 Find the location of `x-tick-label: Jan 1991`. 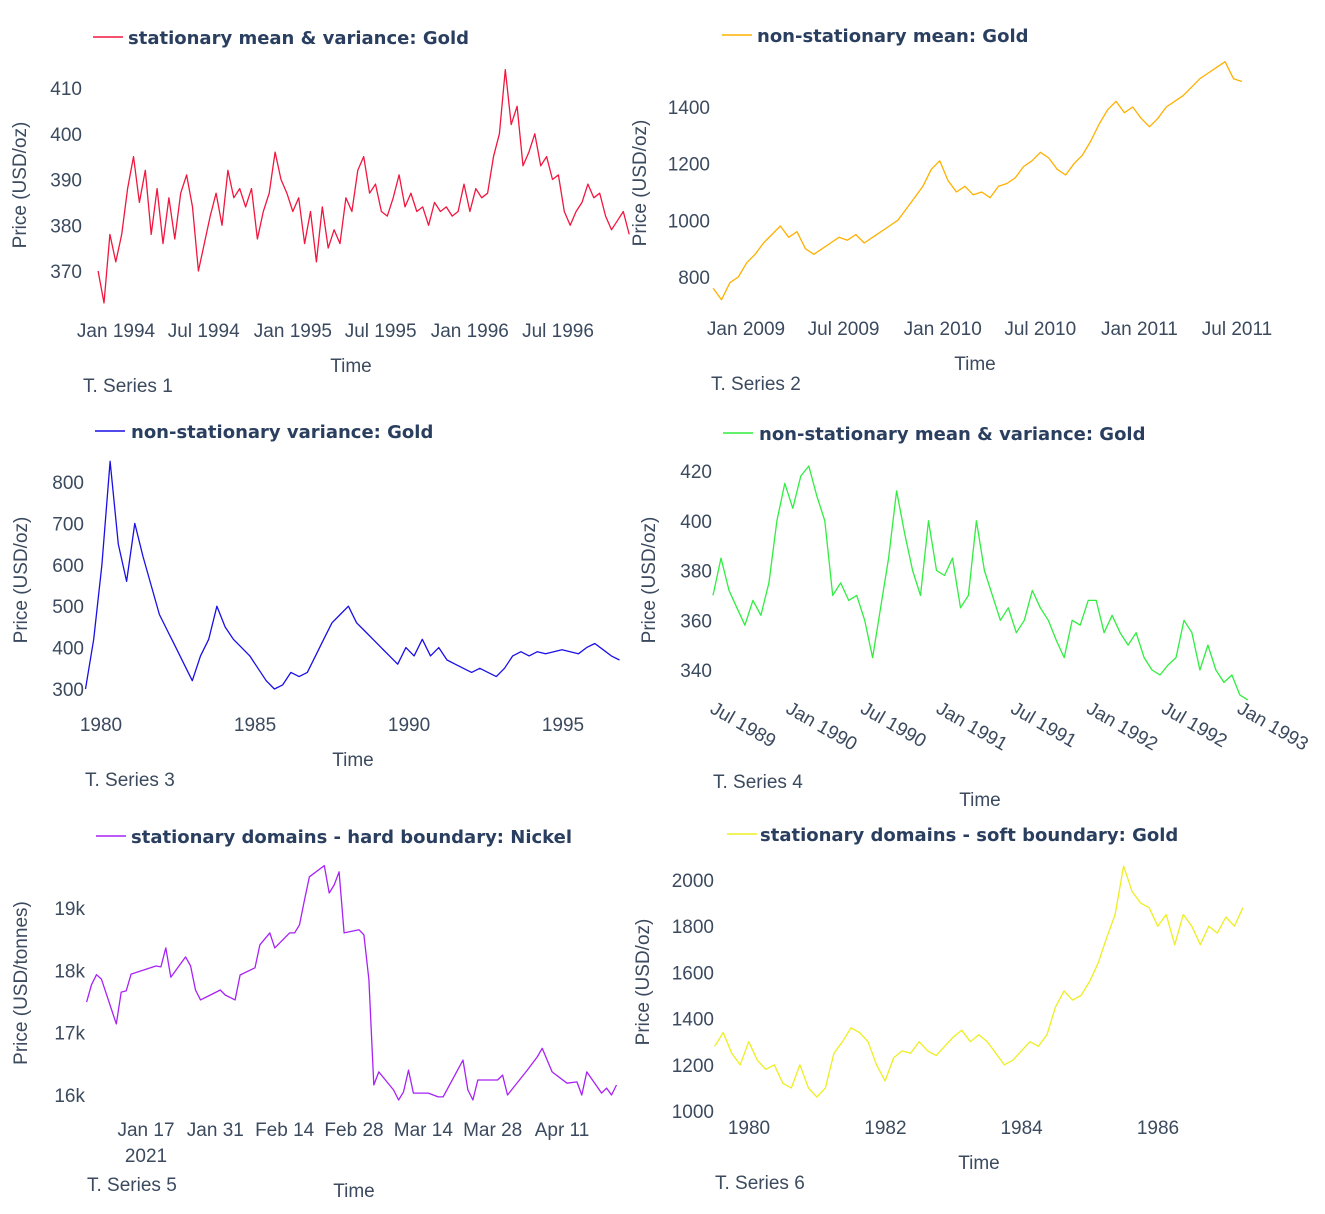

x-tick-label: Jan 1991 is located at coordinates (972, 726).